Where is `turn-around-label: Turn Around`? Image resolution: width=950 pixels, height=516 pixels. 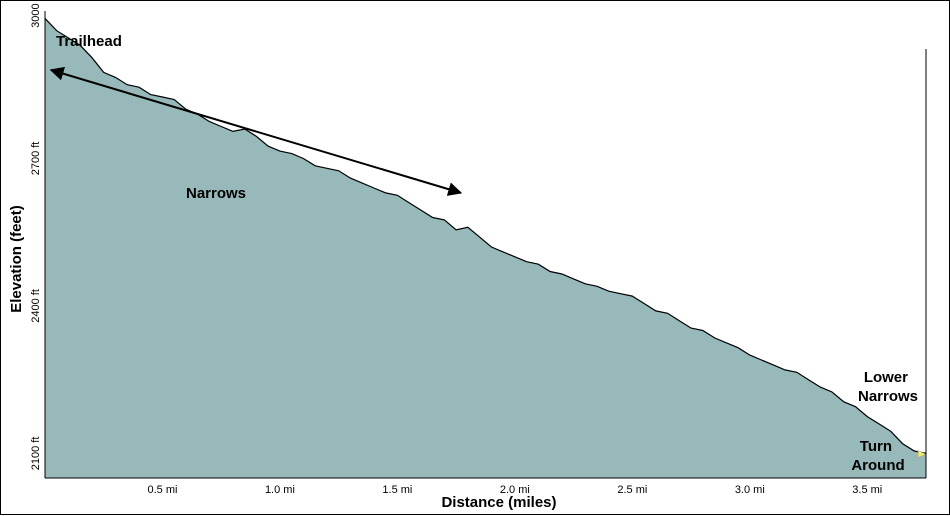 turn-around-label: Turn Around is located at coordinates (877, 456).